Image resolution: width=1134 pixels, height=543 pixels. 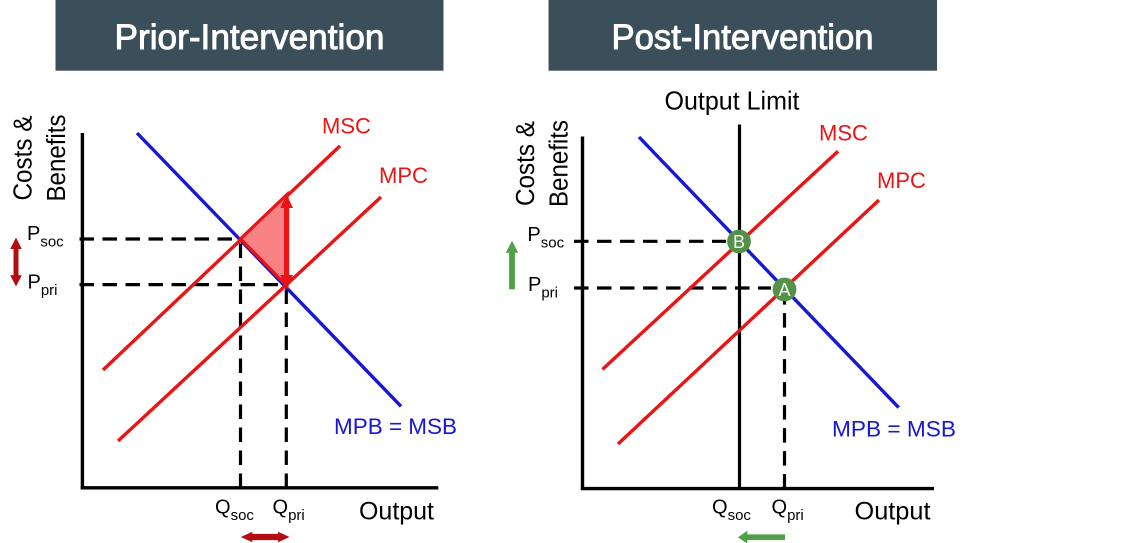 I want to click on svg-text: Prior-Intervention, so click(x=250, y=37).